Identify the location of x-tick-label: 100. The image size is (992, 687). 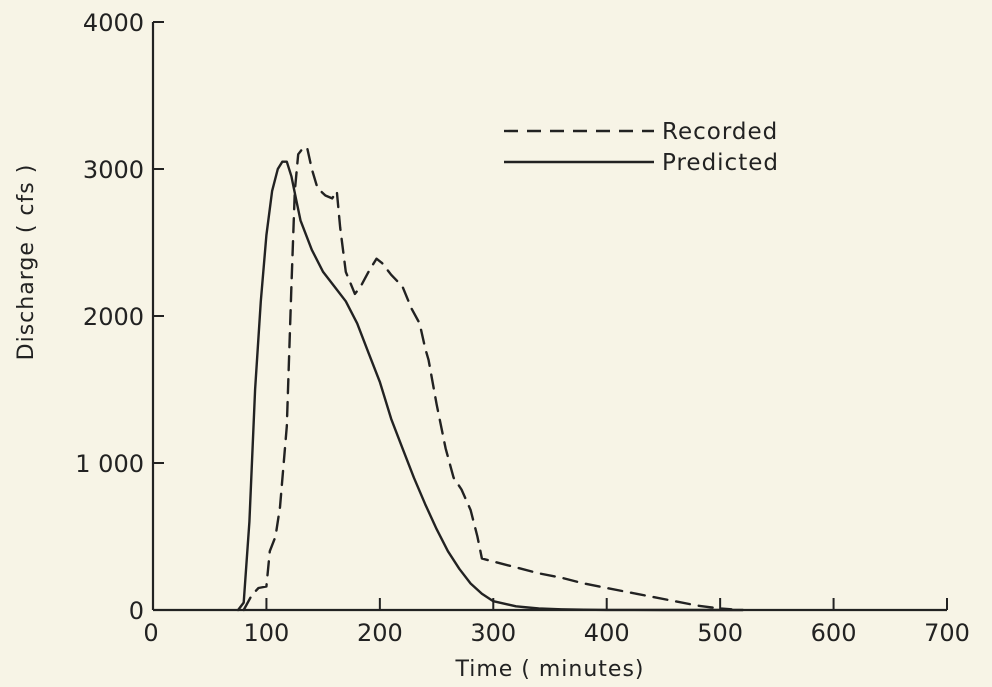
(267, 633).